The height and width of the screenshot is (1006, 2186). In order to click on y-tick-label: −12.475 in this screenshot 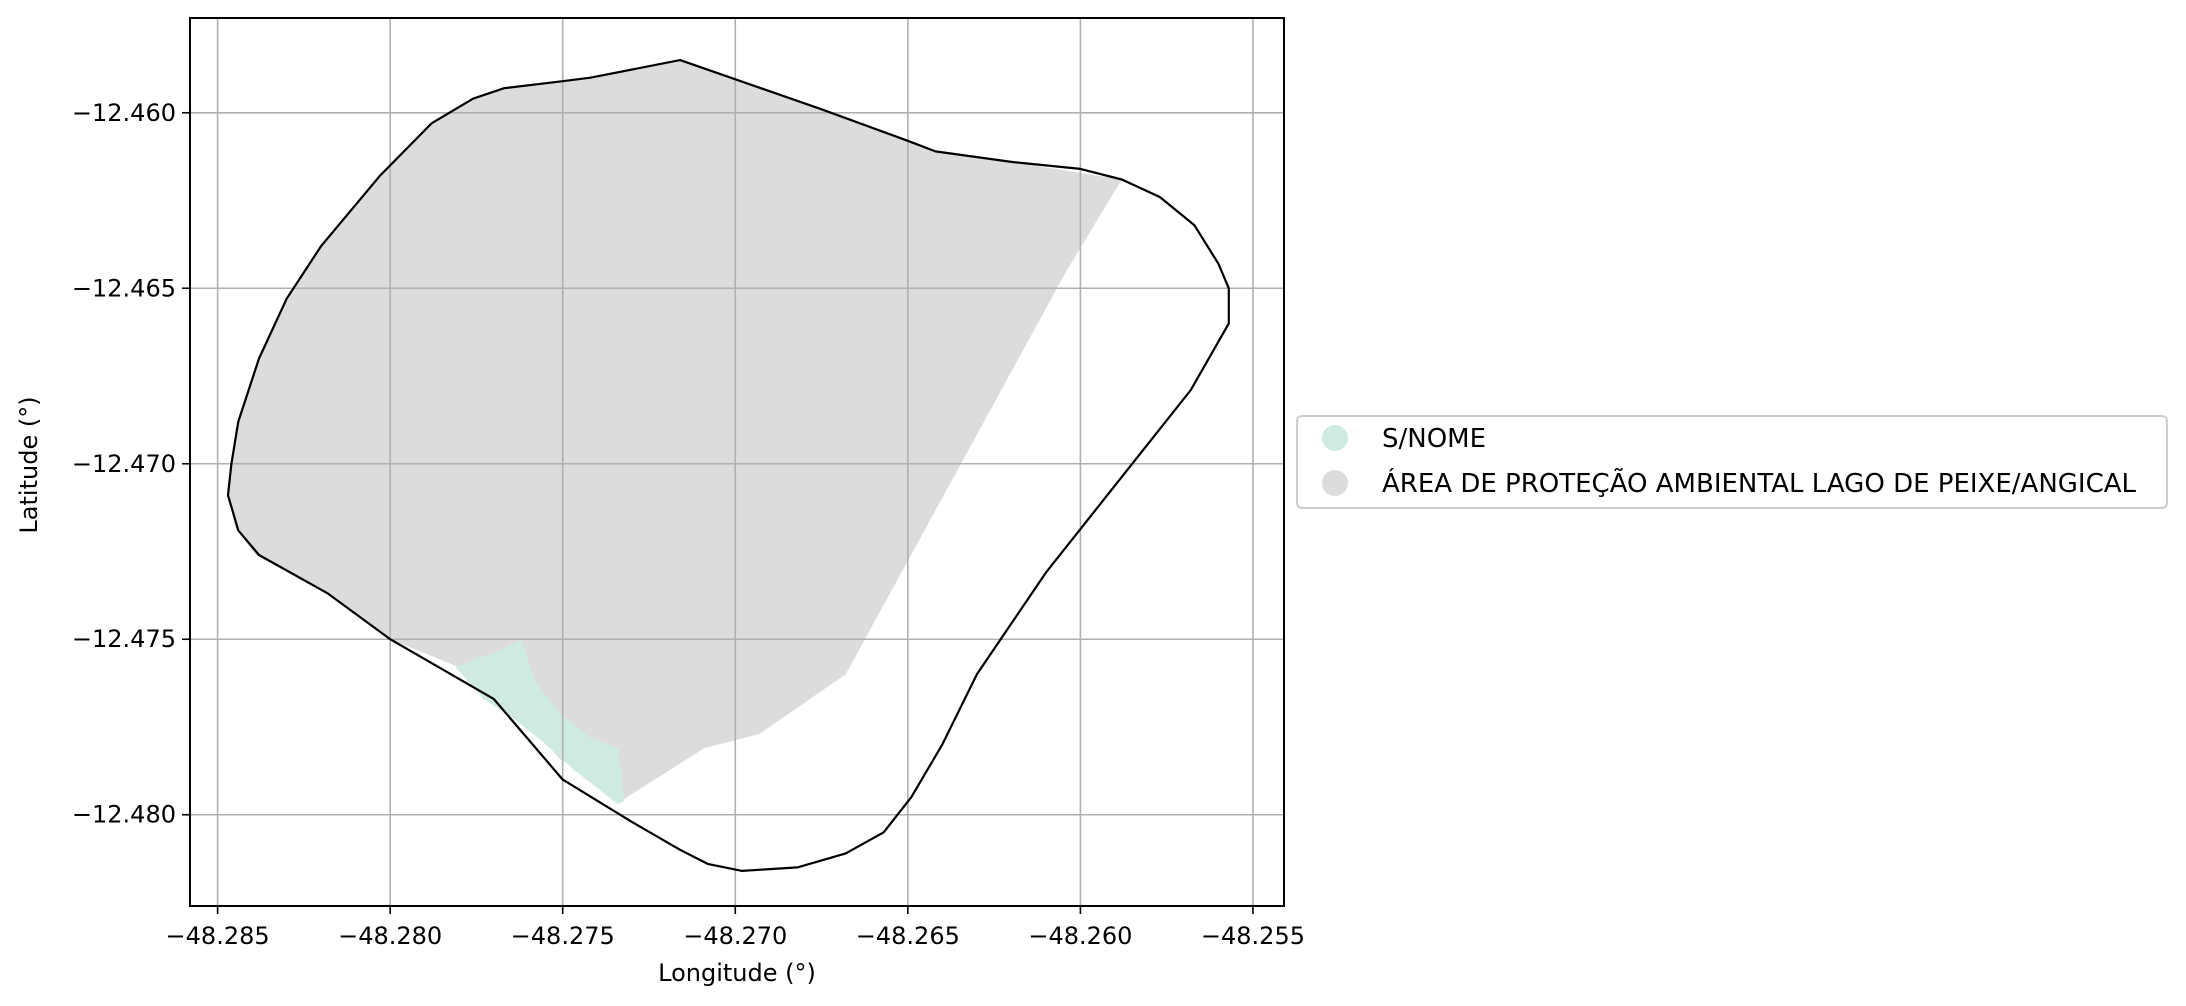, I will do `click(124, 639)`.